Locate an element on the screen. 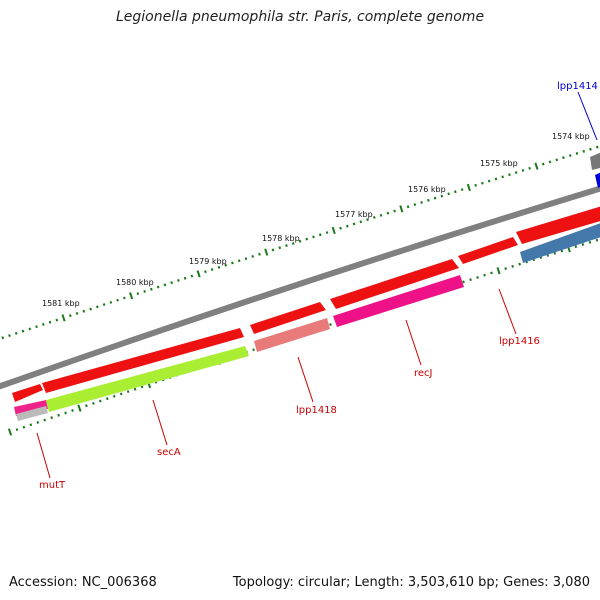 This screenshot has width=600, height=600. gene-arrow-mutT-fwd is located at coordinates (27, 393).